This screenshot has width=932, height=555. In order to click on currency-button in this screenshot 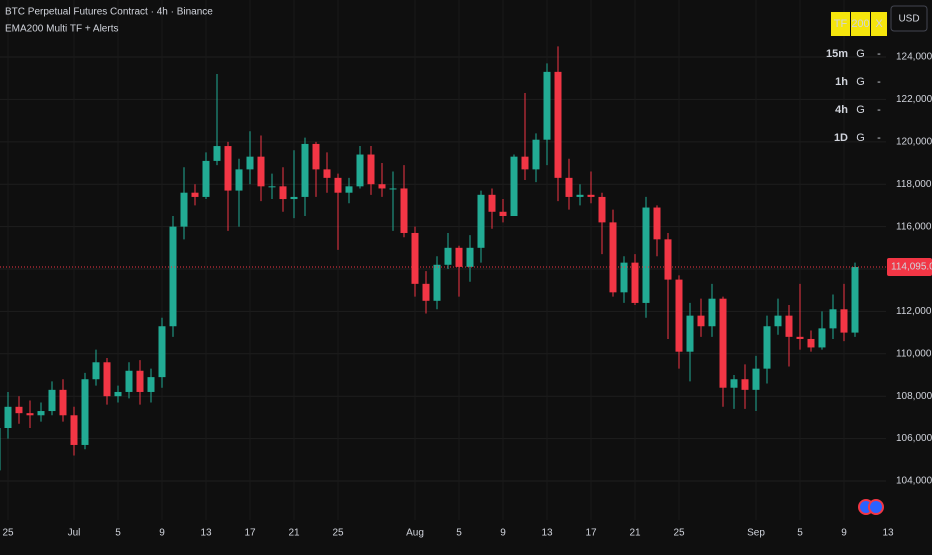, I will do `click(909, 18)`.